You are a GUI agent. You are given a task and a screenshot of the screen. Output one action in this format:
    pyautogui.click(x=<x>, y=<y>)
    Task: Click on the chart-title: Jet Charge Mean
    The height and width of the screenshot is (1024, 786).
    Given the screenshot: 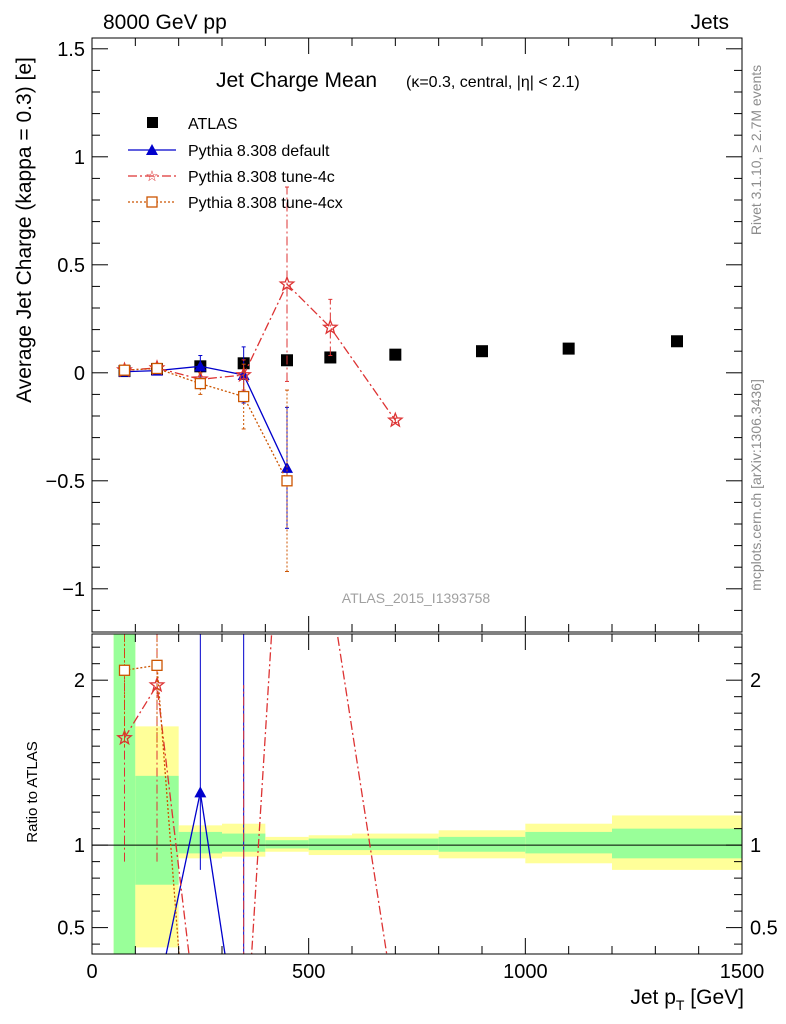 What is the action you would take?
    pyautogui.click(x=296, y=80)
    